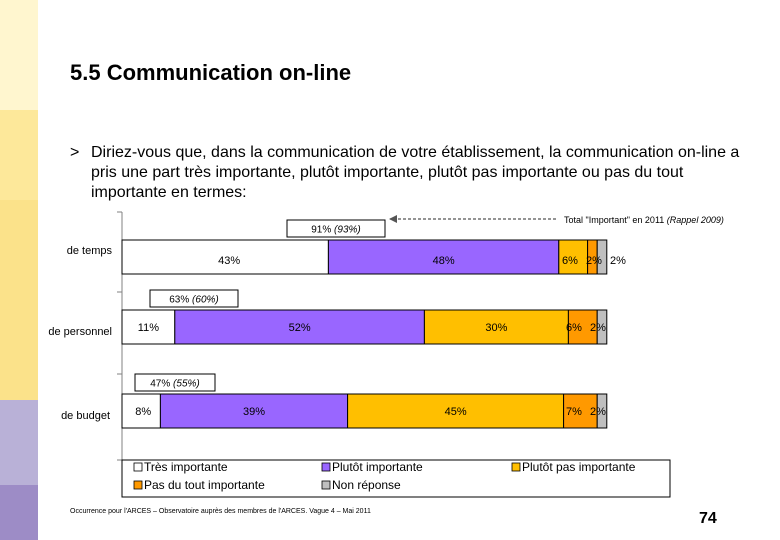 This screenshot has height=540, width=780. I want to click on legend-label: Plutôt importante, so click(377, 467).